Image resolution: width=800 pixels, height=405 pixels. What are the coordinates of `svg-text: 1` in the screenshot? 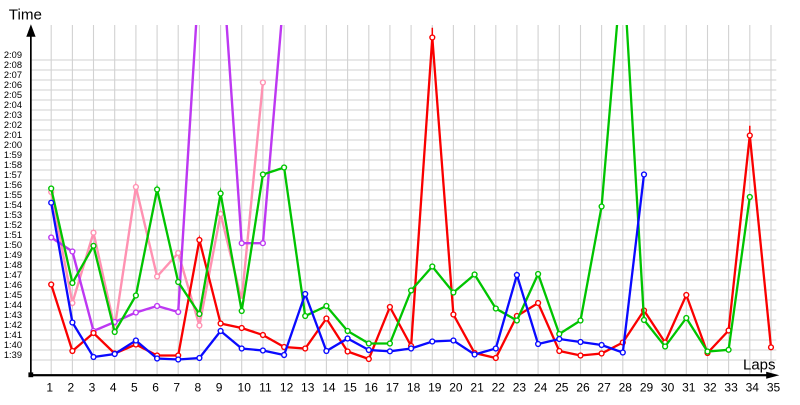 It's located at (49, 388).